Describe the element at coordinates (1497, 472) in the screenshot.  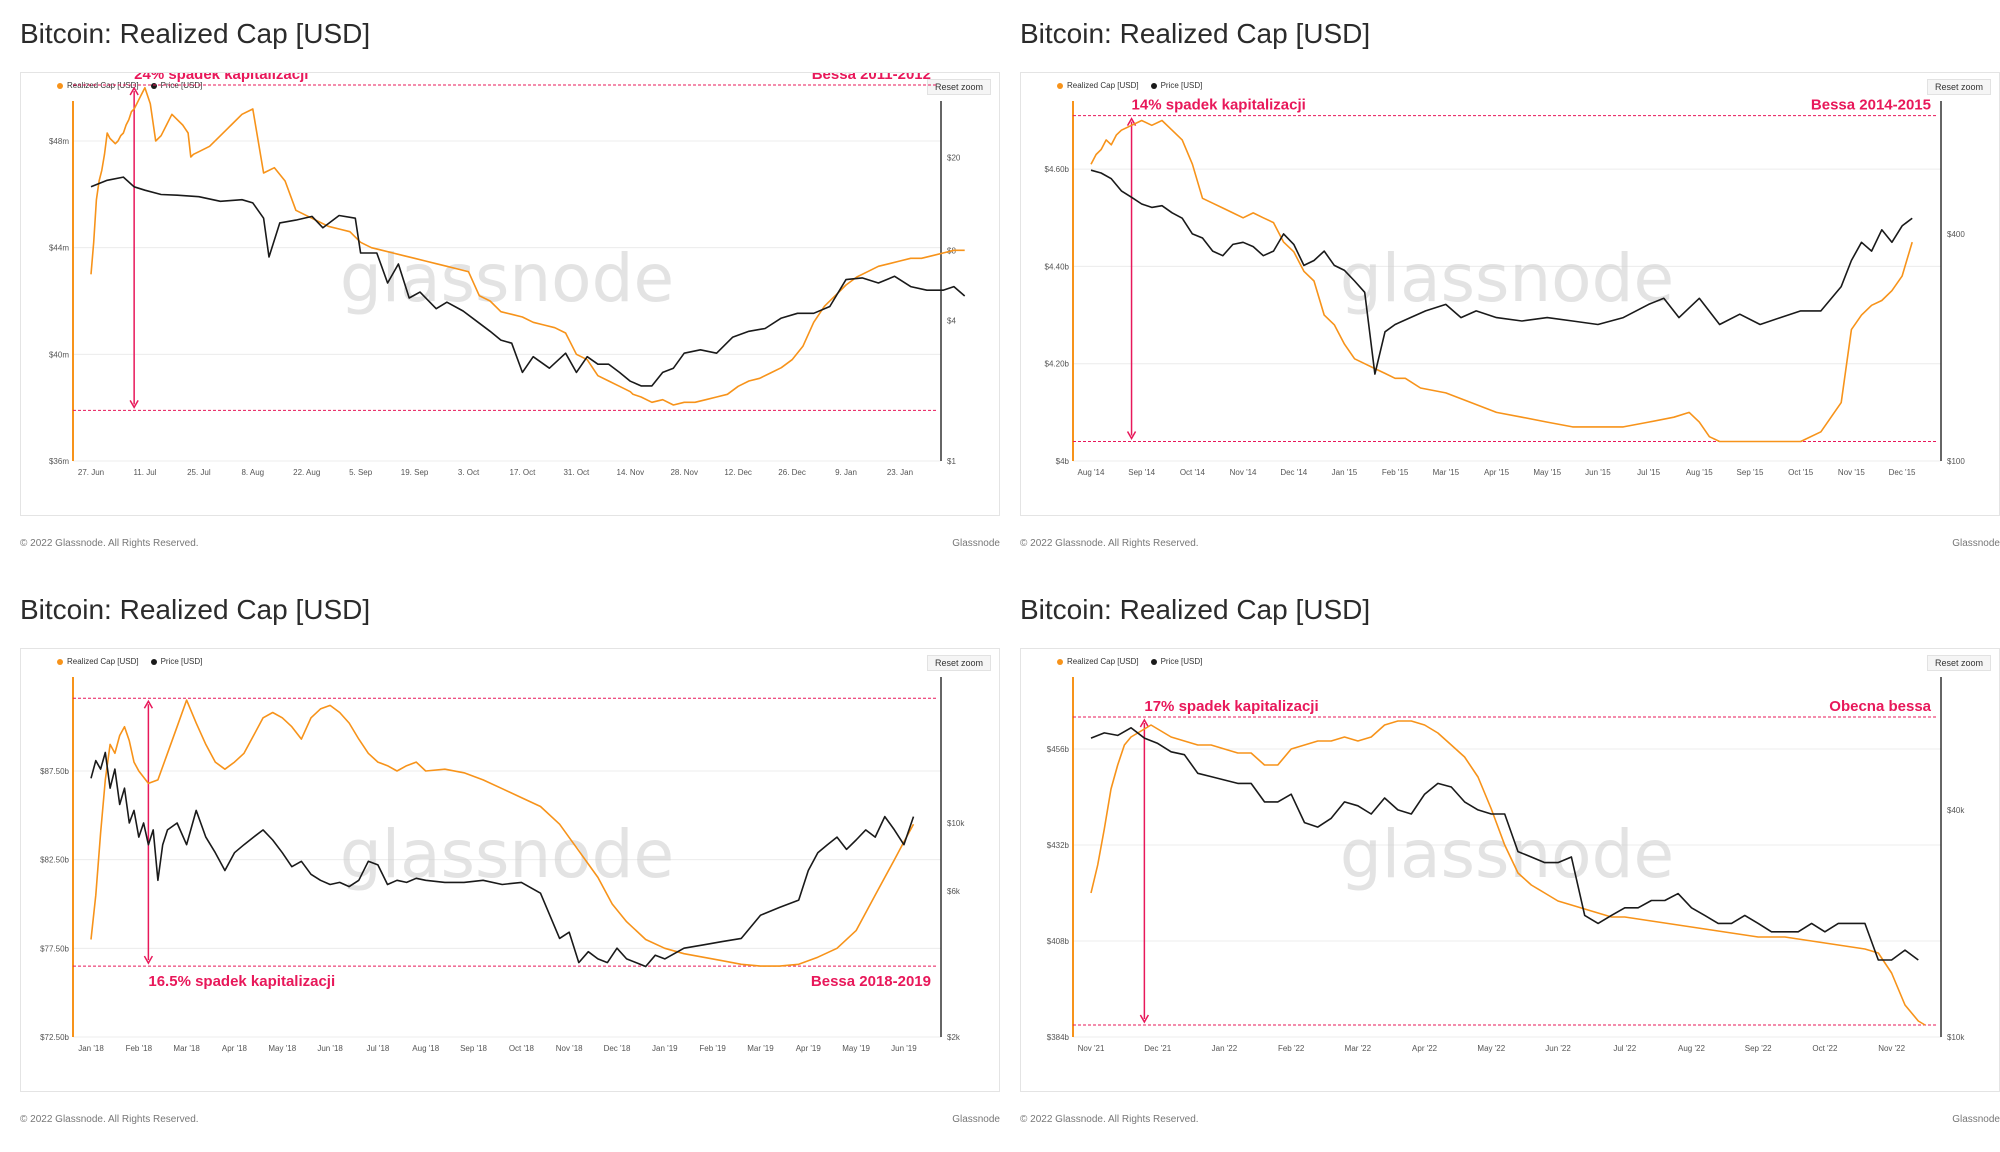
I see `x-tick-label: Apr '15` at that location.